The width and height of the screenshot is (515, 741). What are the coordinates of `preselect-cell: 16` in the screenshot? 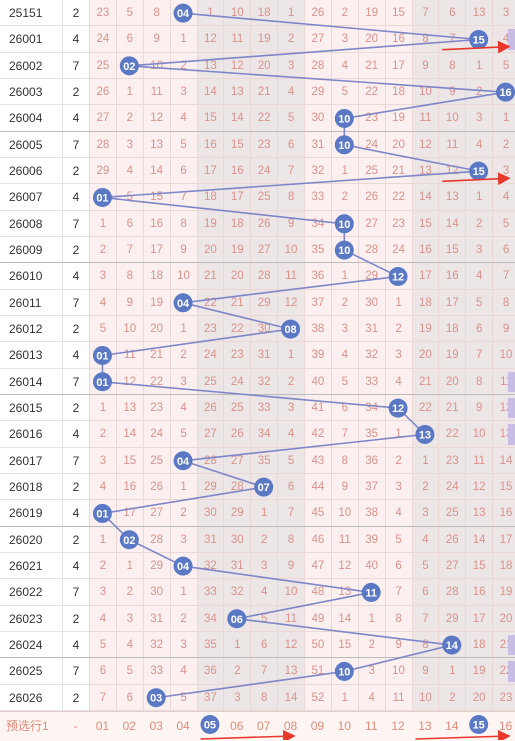 It's located at (505, 726).